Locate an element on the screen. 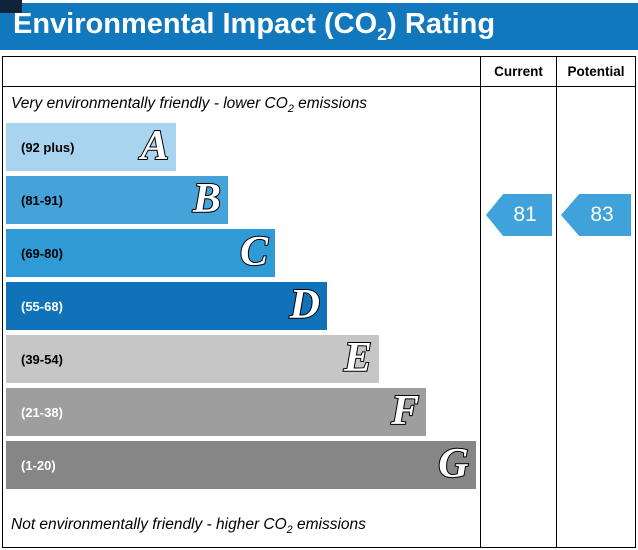  chart-title-bar: Environmental Impact (CO2) Rating is located at coordinates (319, 26).